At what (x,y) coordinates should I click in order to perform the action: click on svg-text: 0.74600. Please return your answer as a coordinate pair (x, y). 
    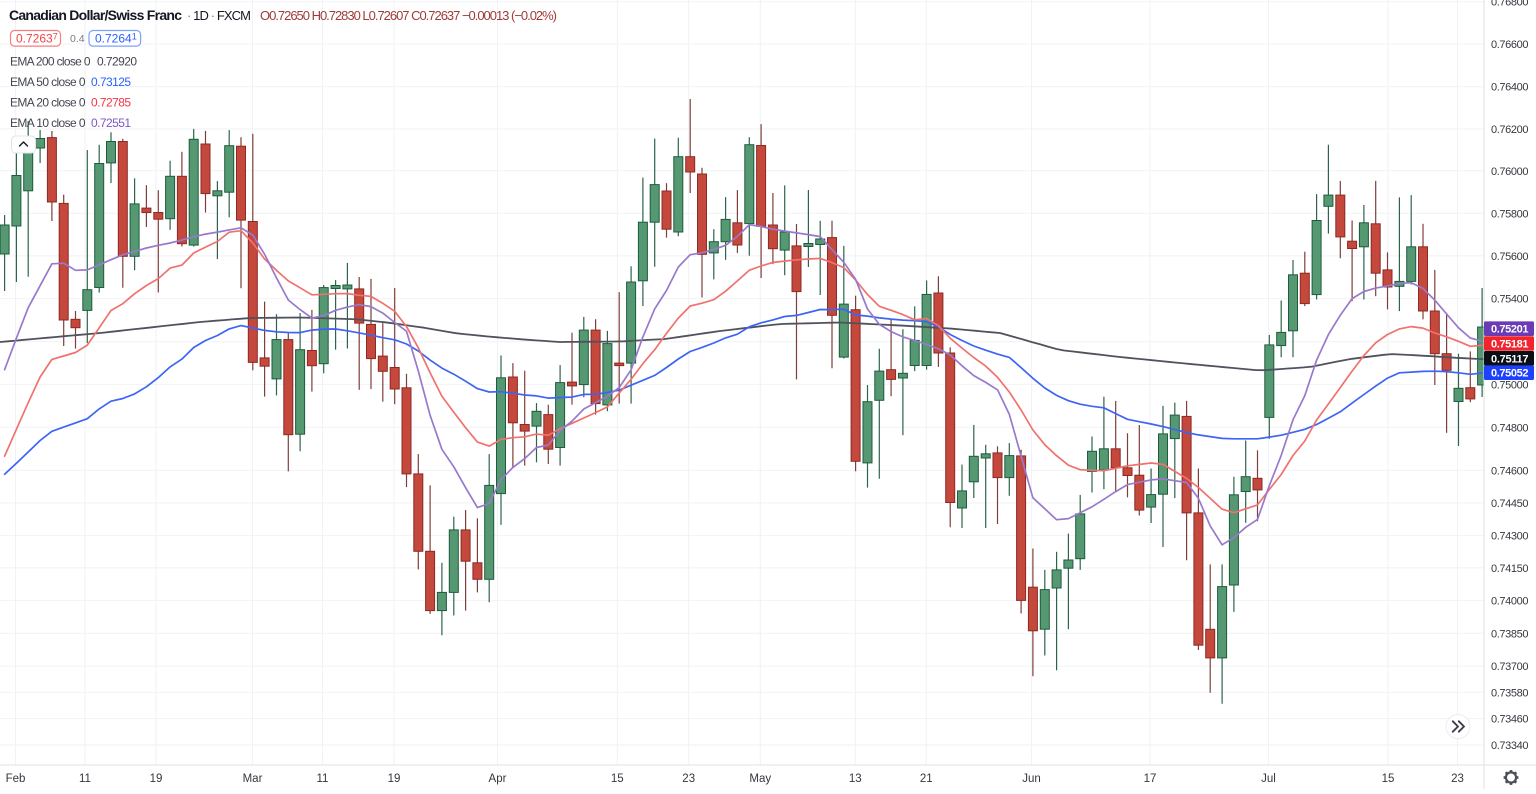
    Looking at the image, I should click on (1510, 471).